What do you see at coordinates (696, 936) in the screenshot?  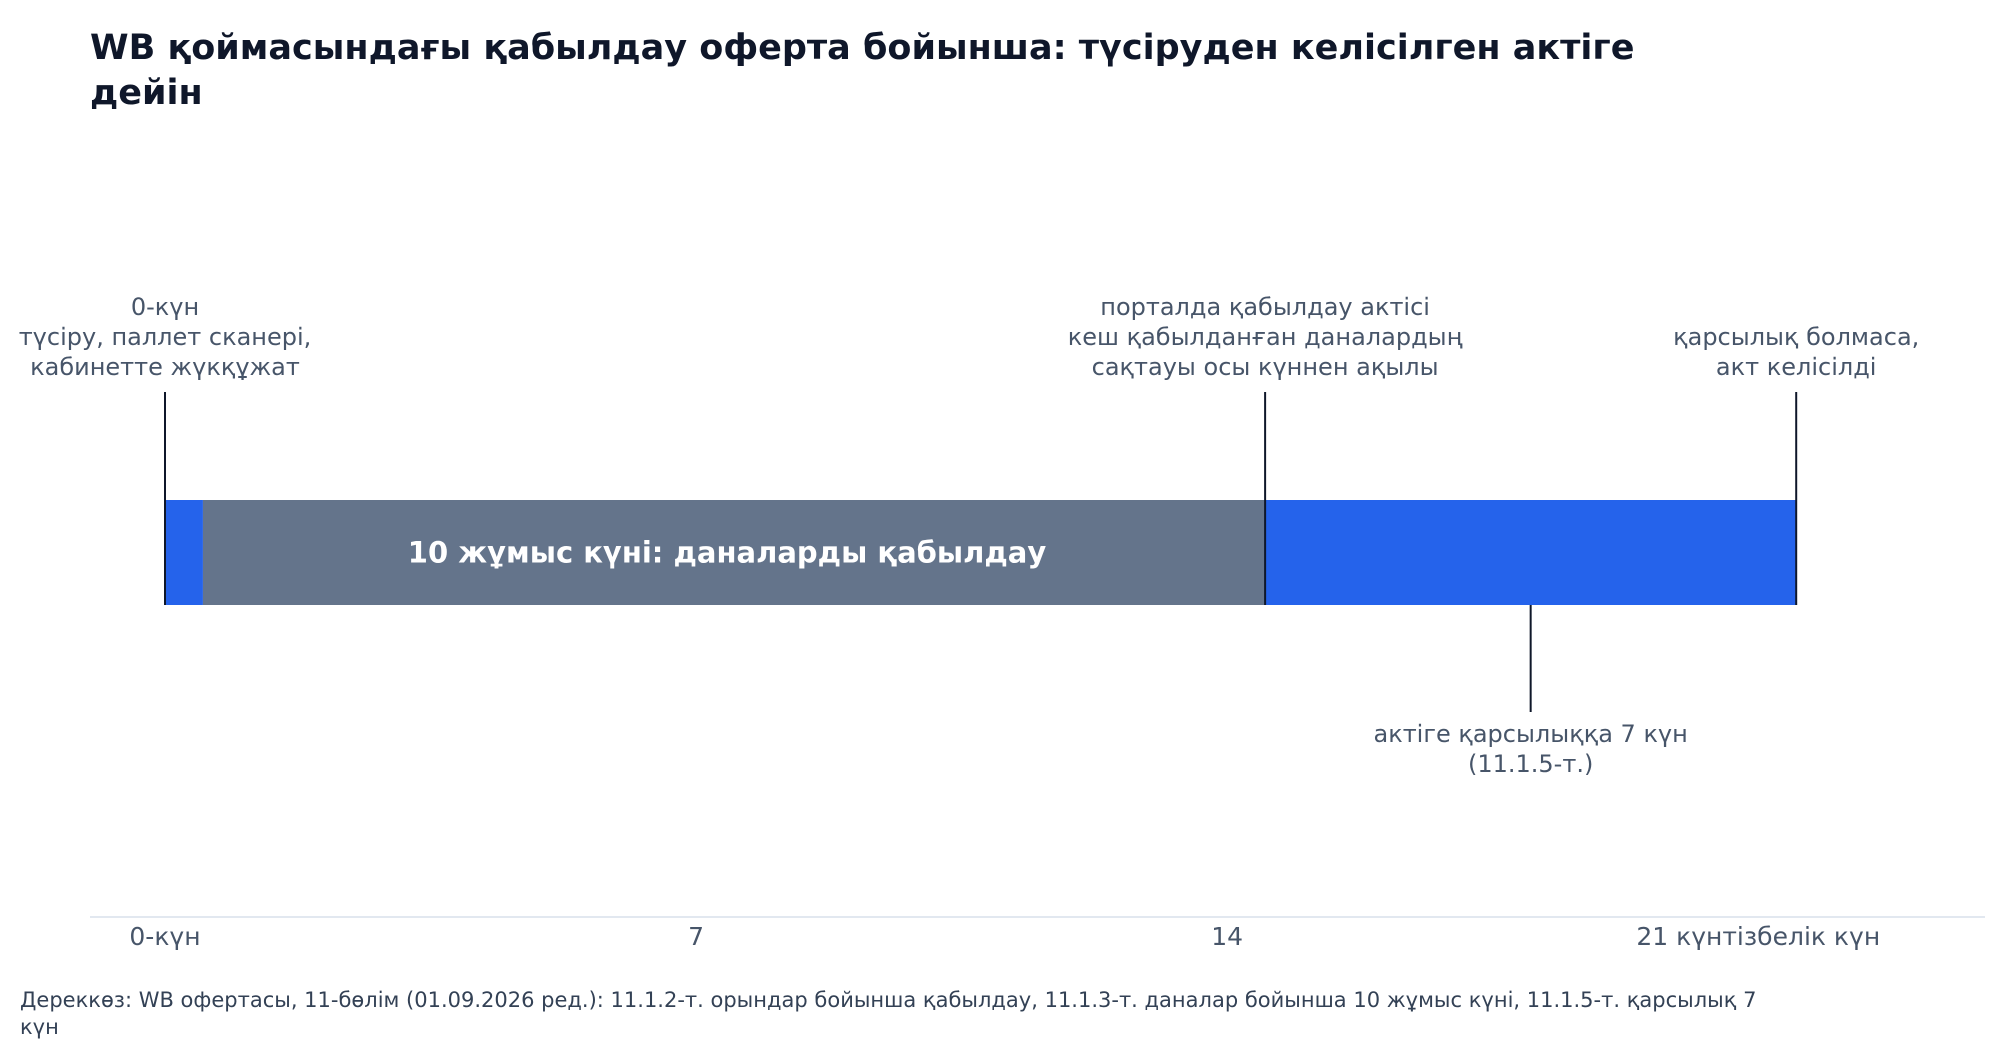 I see `x-tick-label-1: 7` at bounding box center [696, 936].